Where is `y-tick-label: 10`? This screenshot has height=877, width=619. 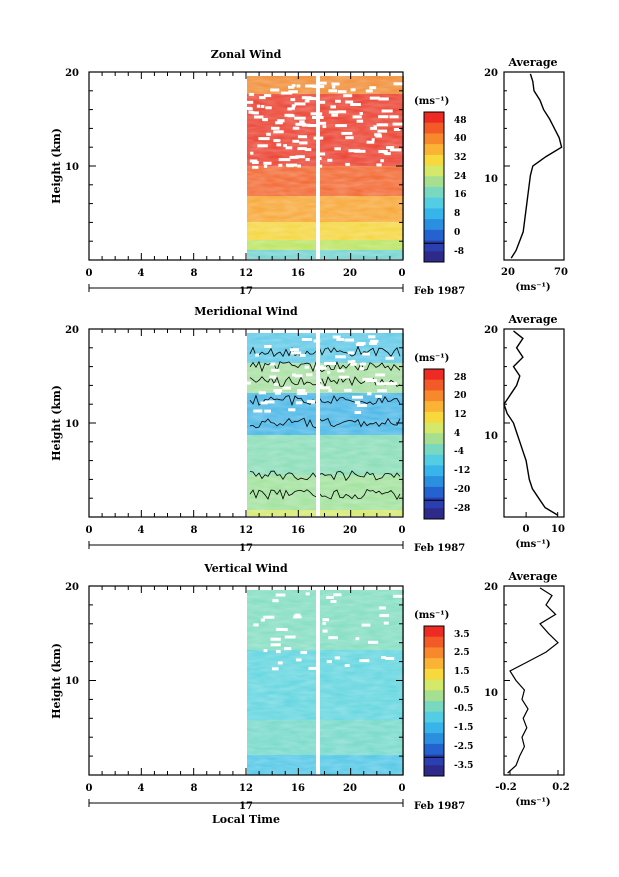
y-tick-label: 10 is located at coordinates (72, 167).